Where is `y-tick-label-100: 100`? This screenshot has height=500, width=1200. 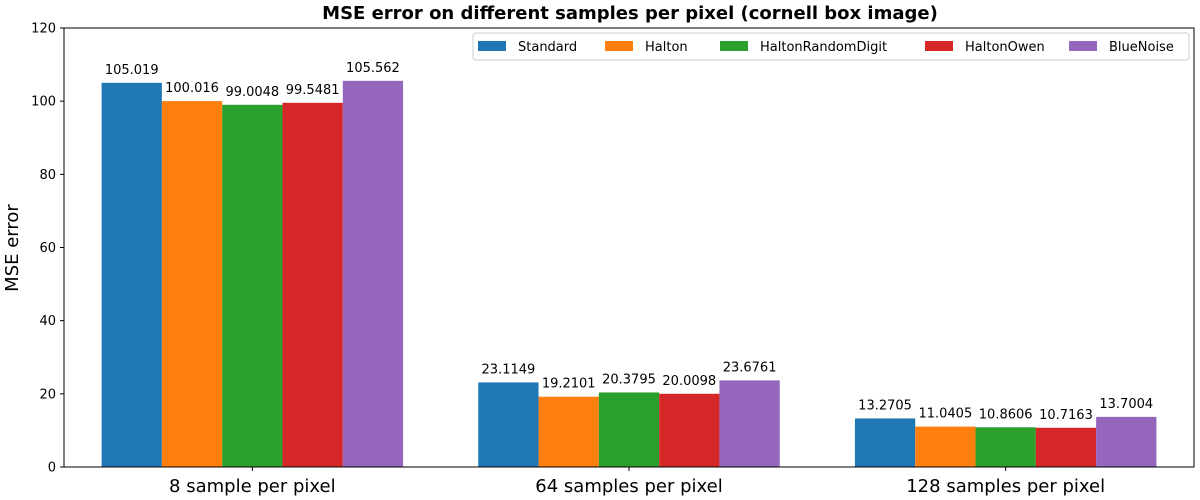
y-tick-label-100: 100 is located at coordinates (43, 102).